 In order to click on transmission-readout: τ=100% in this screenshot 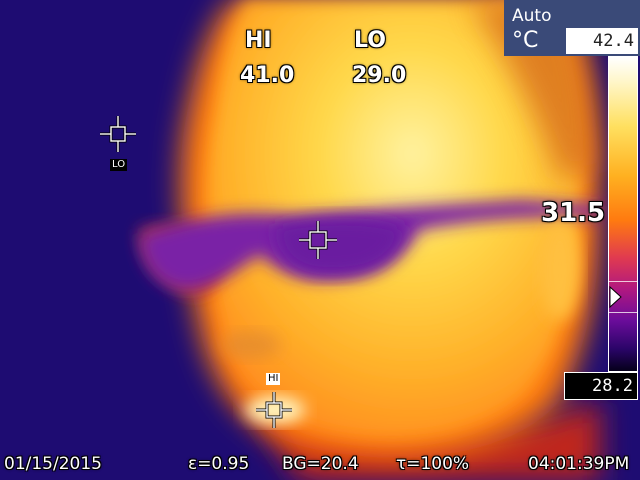, I will do `click(433, 464)`.